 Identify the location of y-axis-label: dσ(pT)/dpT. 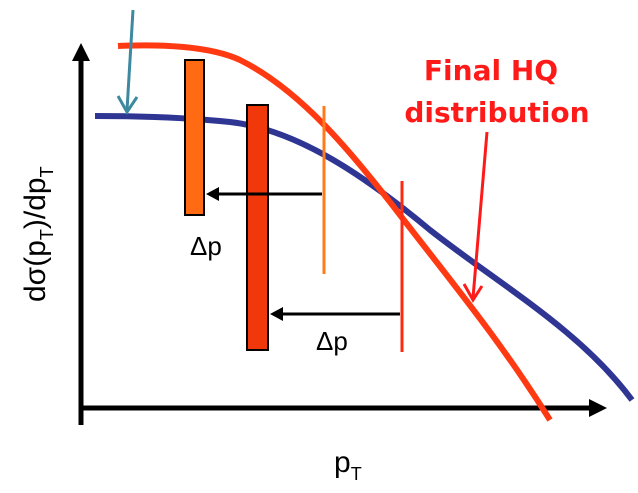
(38, 234).